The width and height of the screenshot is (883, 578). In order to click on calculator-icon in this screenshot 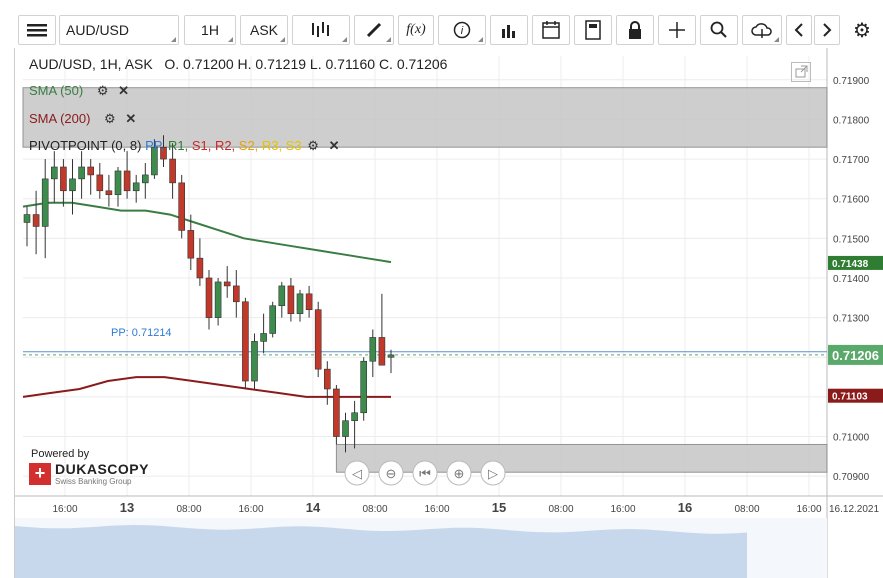, I will do `click(593, 30)`.